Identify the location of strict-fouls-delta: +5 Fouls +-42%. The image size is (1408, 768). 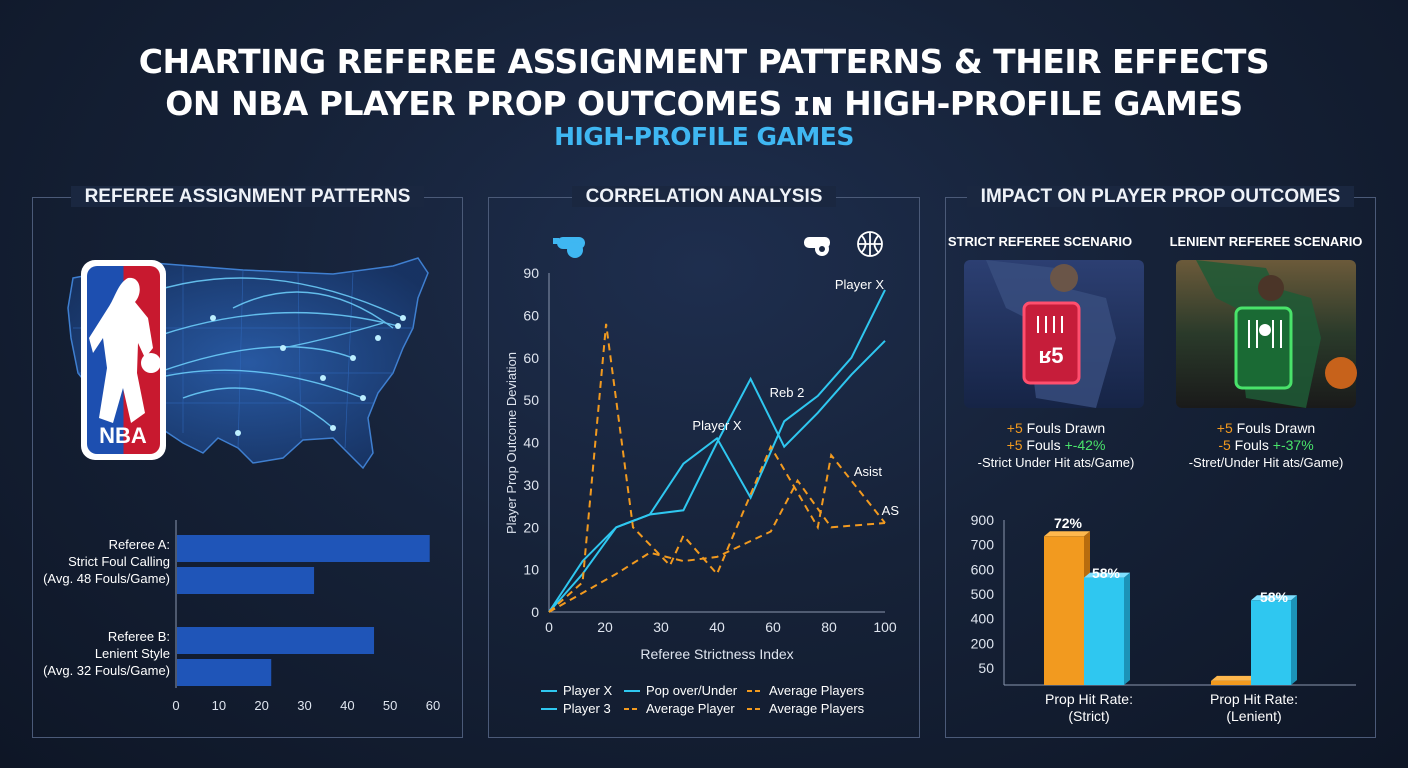
(1056, 445).